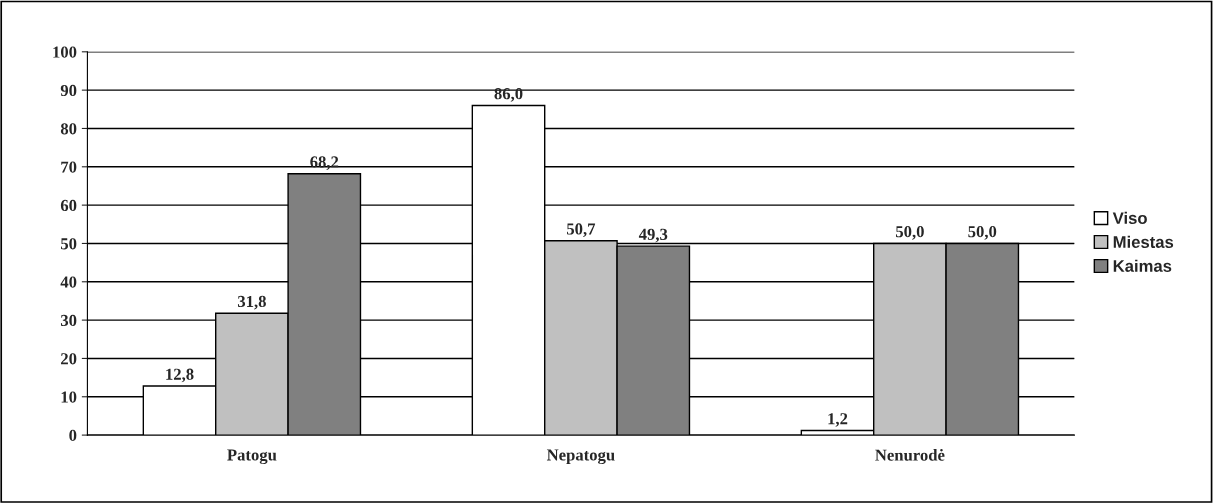 This screenshot has height=503, width=1214. What do you see at coordinates (580, 457) in the screenshot?
I see `x-tick-label: Nepatogu` at bounding box center [580, 457].